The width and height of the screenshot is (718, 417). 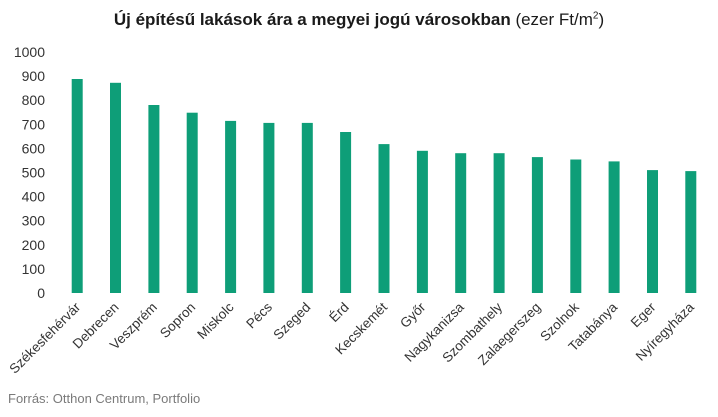 What do you see at coordinates (34, 221) in the screenshot?
I see `y-tick-label: 300` at bounding box center [34, 221].